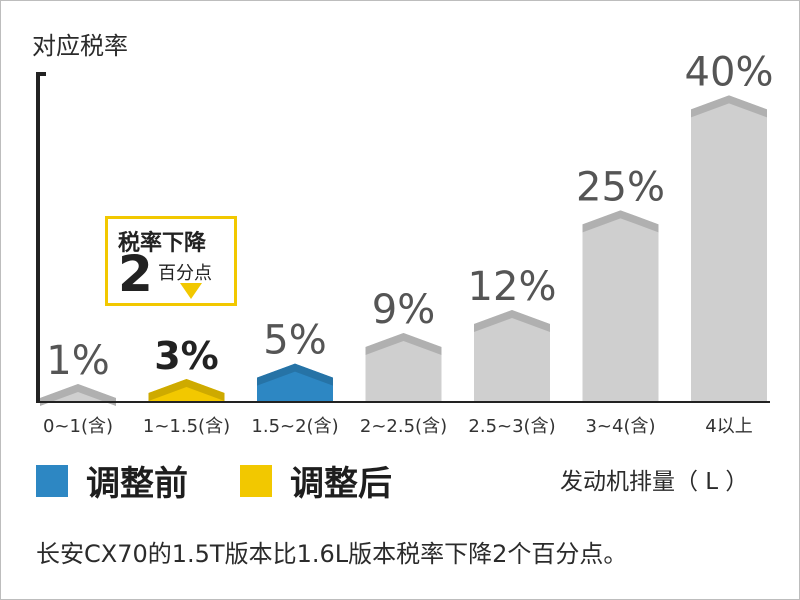 This screenshot has width=800, height=600. I want to click on value-label-3: 9%, so click(403, 310).